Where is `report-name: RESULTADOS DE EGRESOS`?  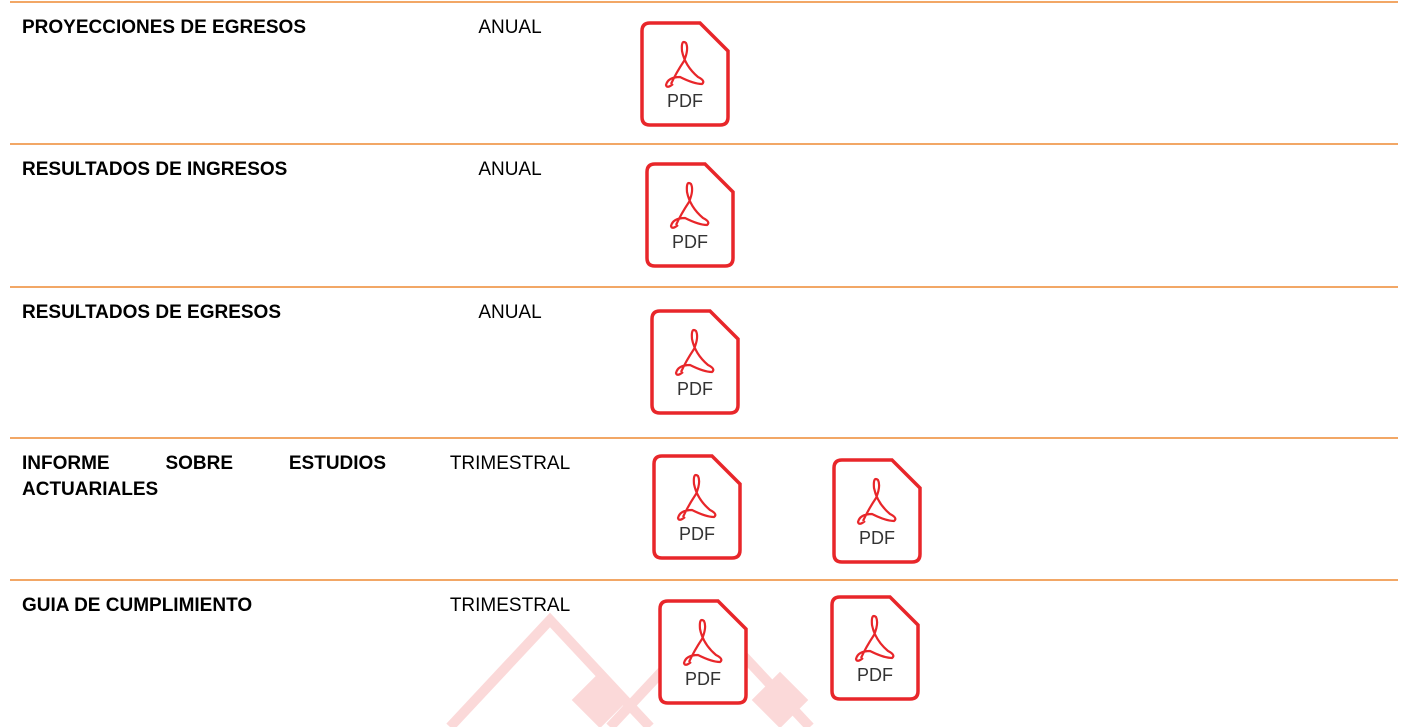
report-name: RESULTADOS DE EGRESOS is located at coordinates (151, 312).